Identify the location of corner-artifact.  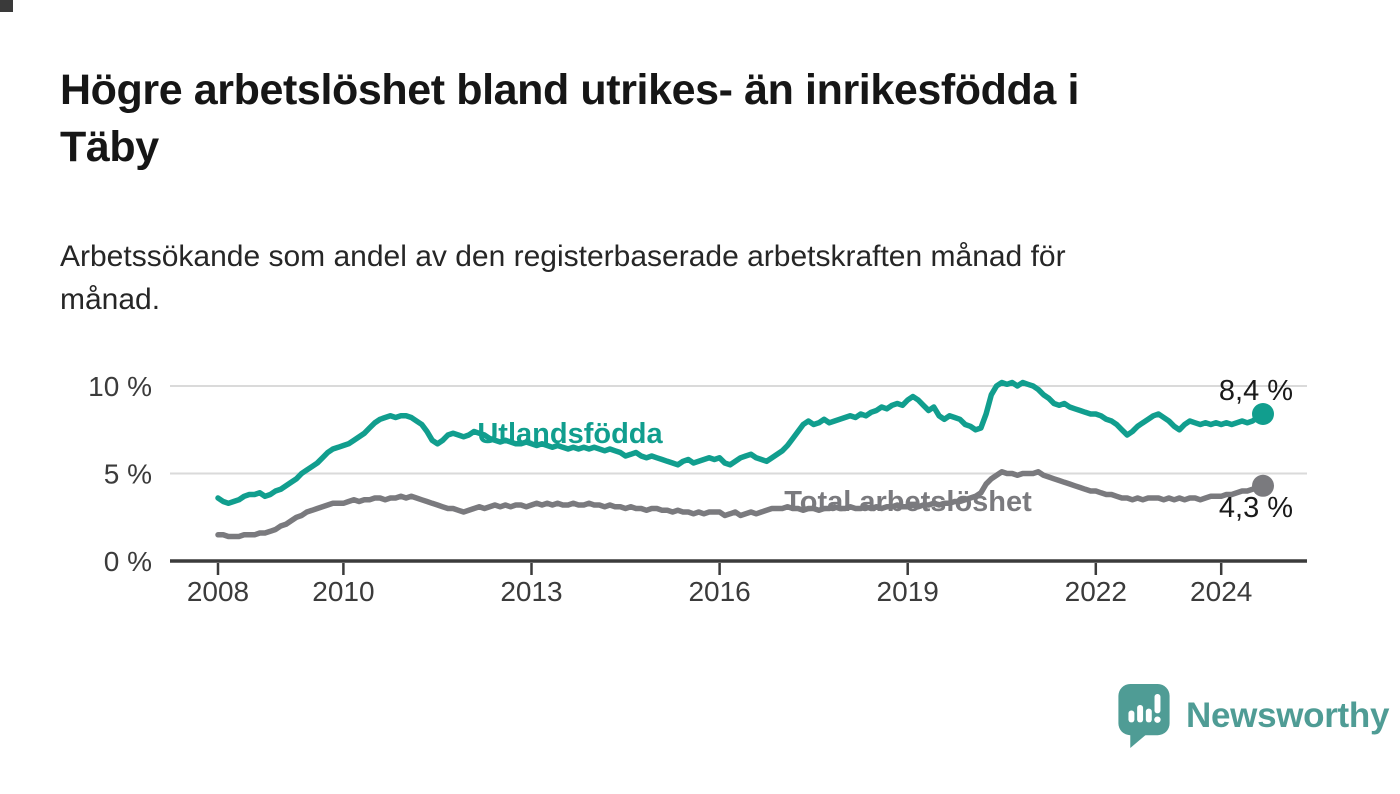
(6, 6).